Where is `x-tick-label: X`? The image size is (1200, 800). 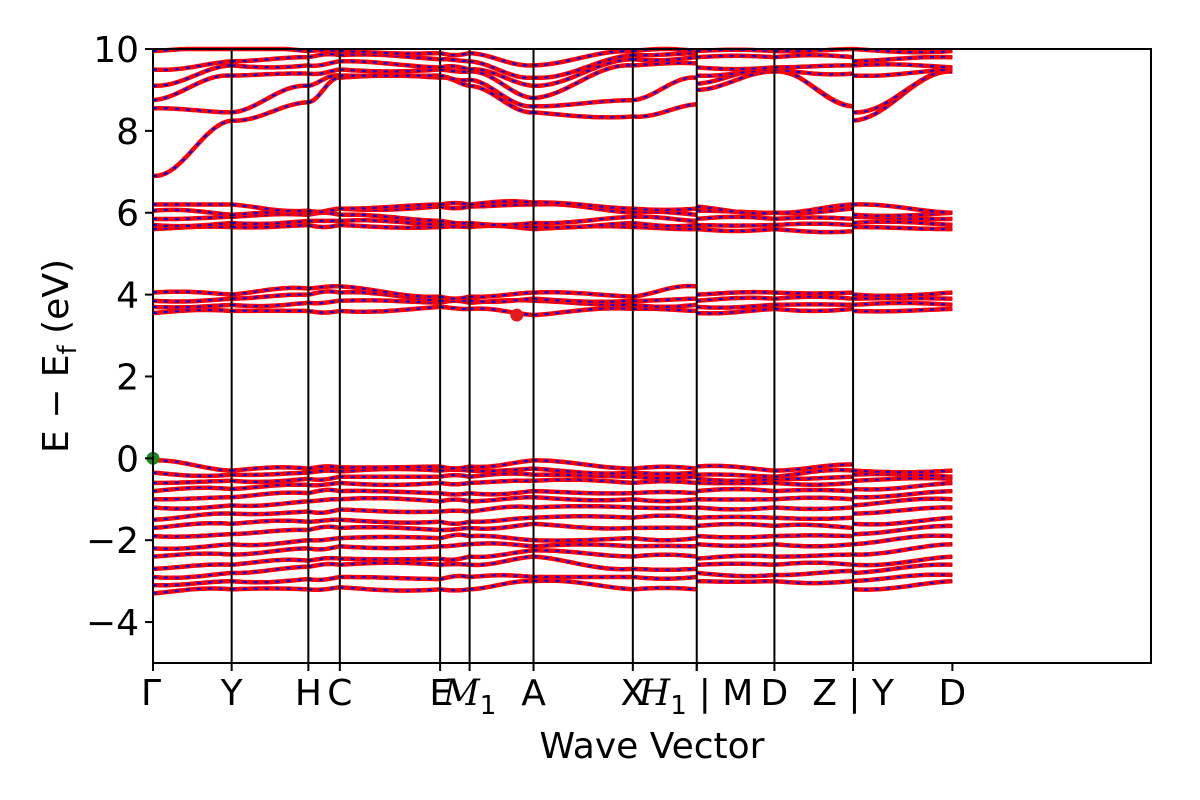
x-tick-label: X is located at coordinates (632, 693).